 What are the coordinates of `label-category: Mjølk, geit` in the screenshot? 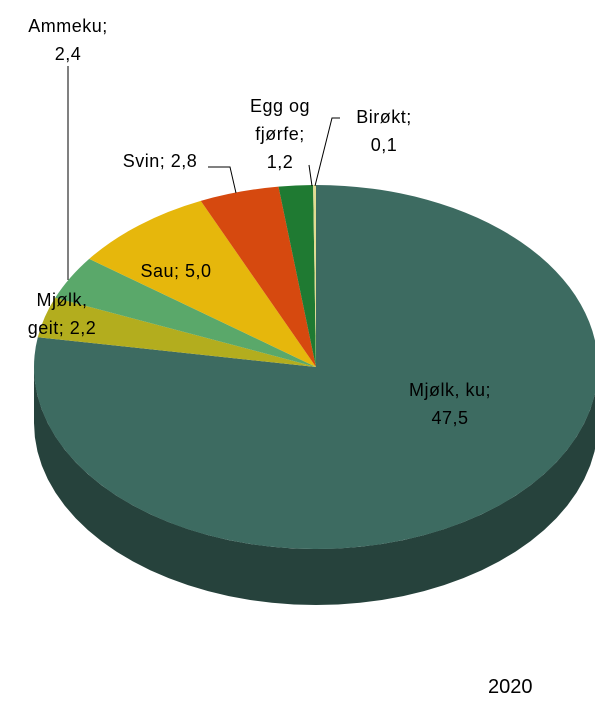 It's located at (57, 314).